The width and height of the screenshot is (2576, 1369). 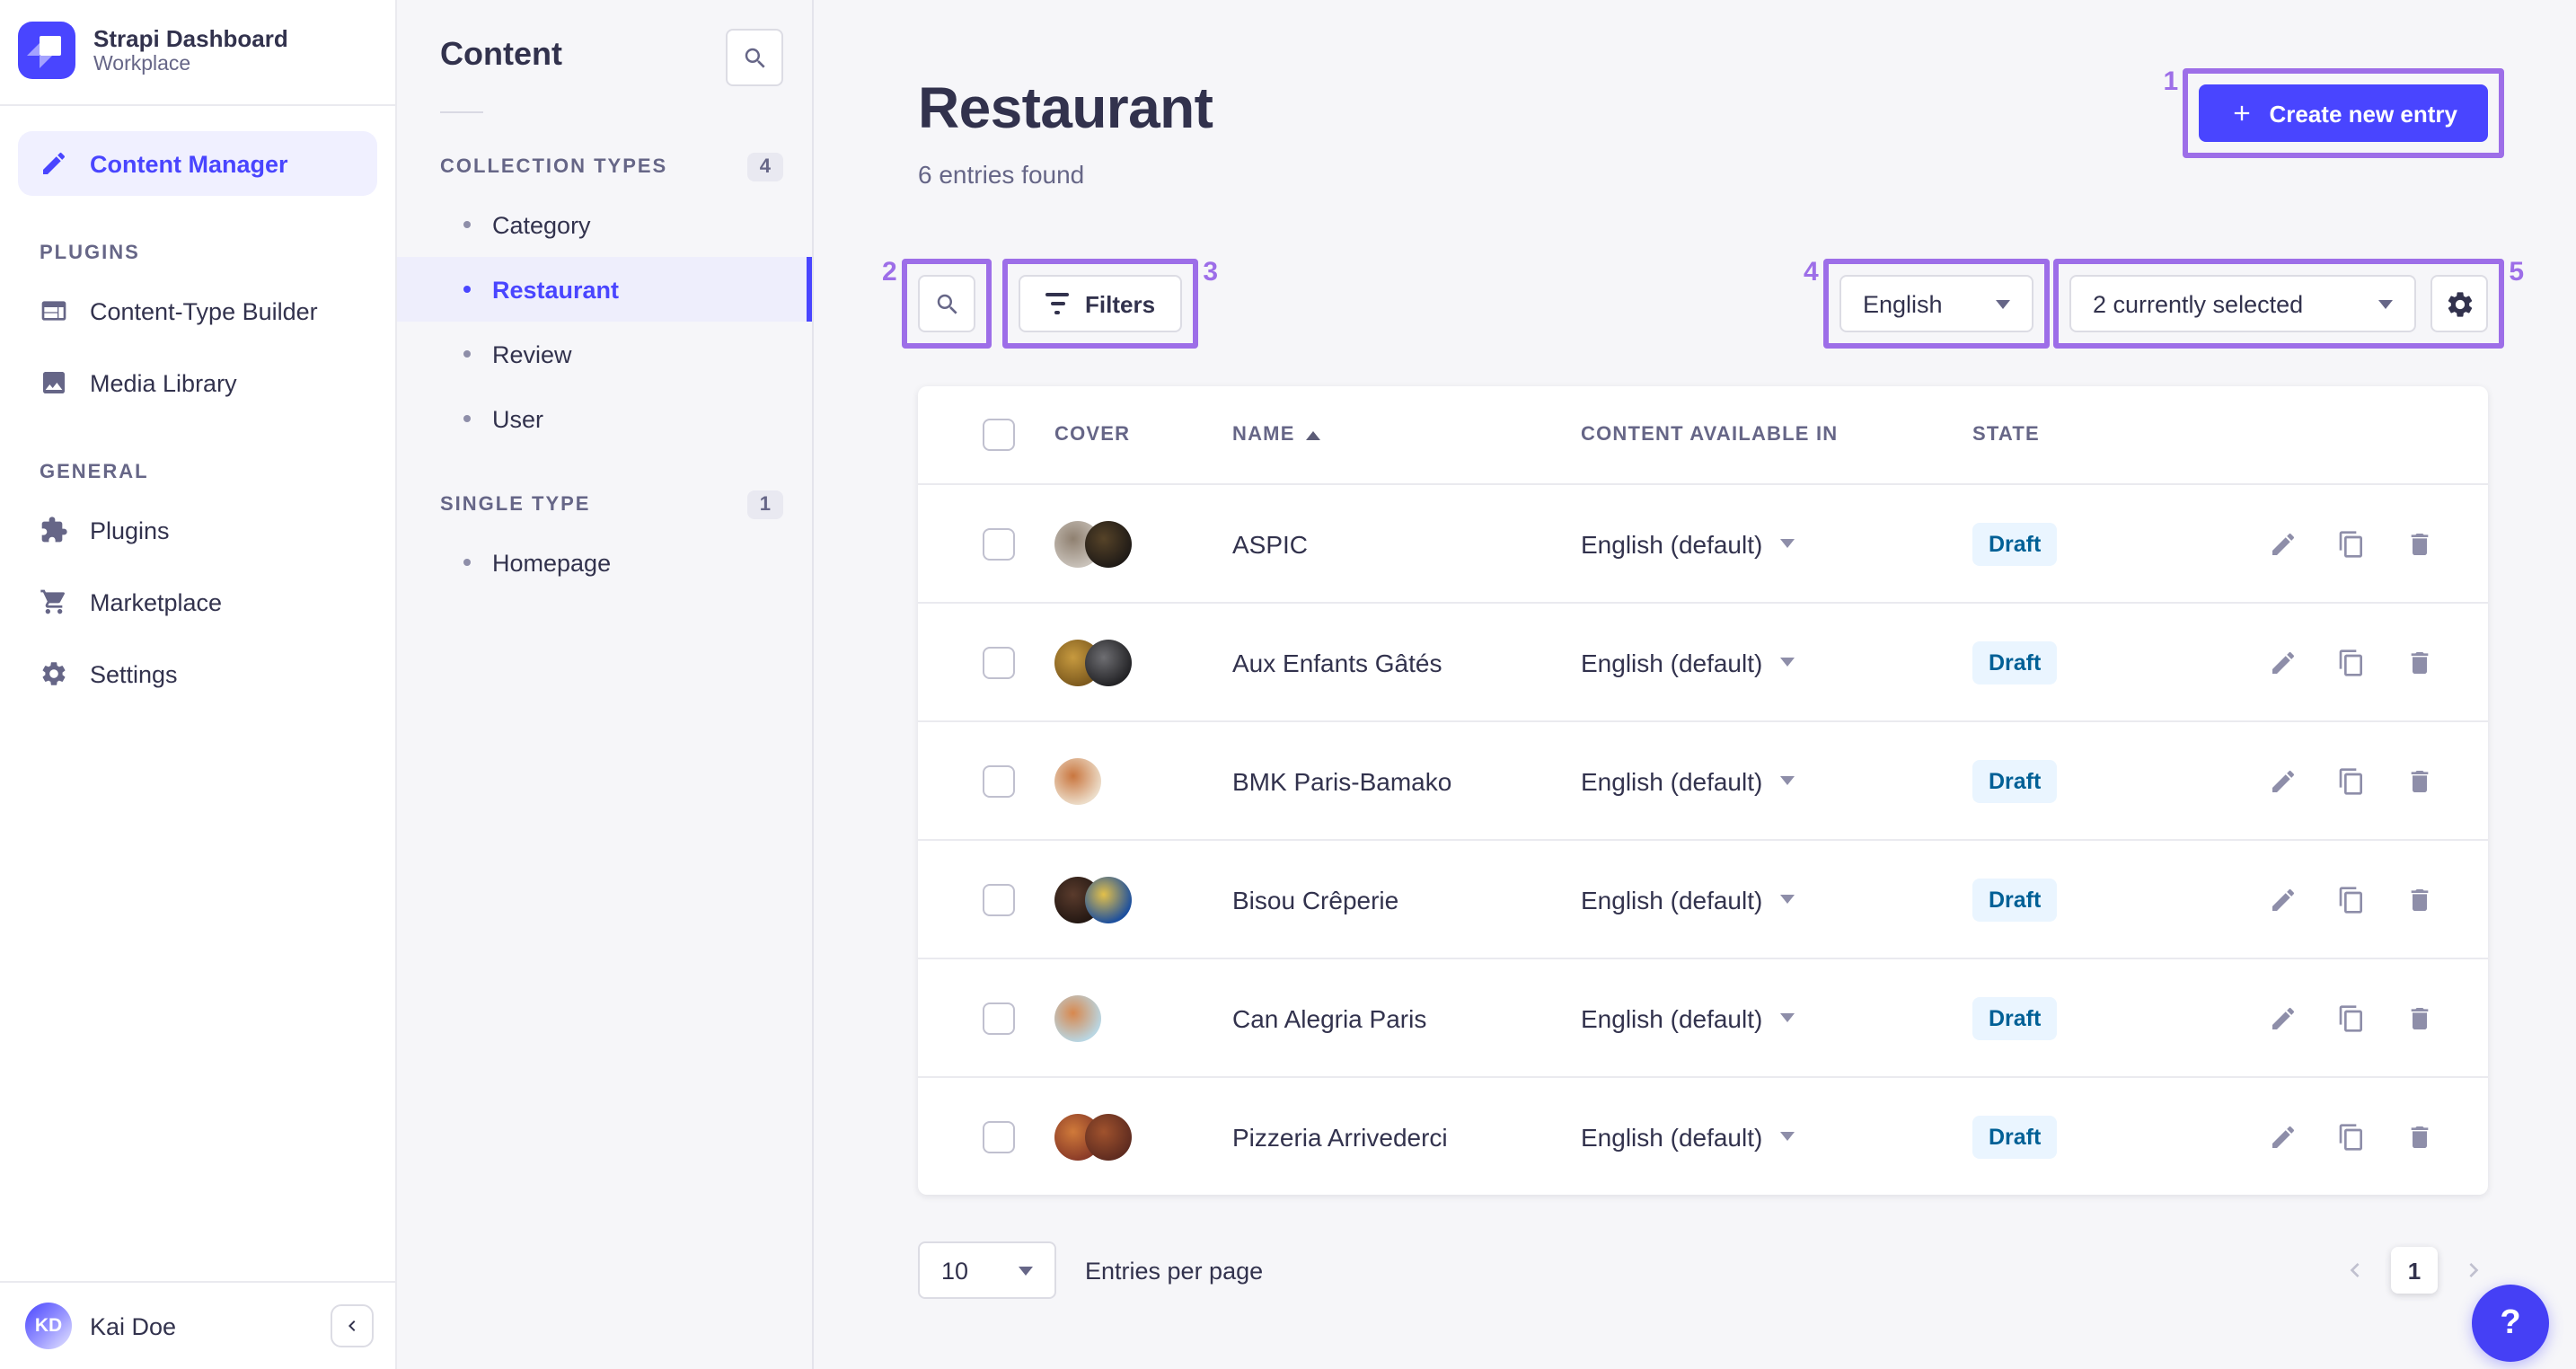 I want to click on collection-item-user: User, so click(x=604, y=418).